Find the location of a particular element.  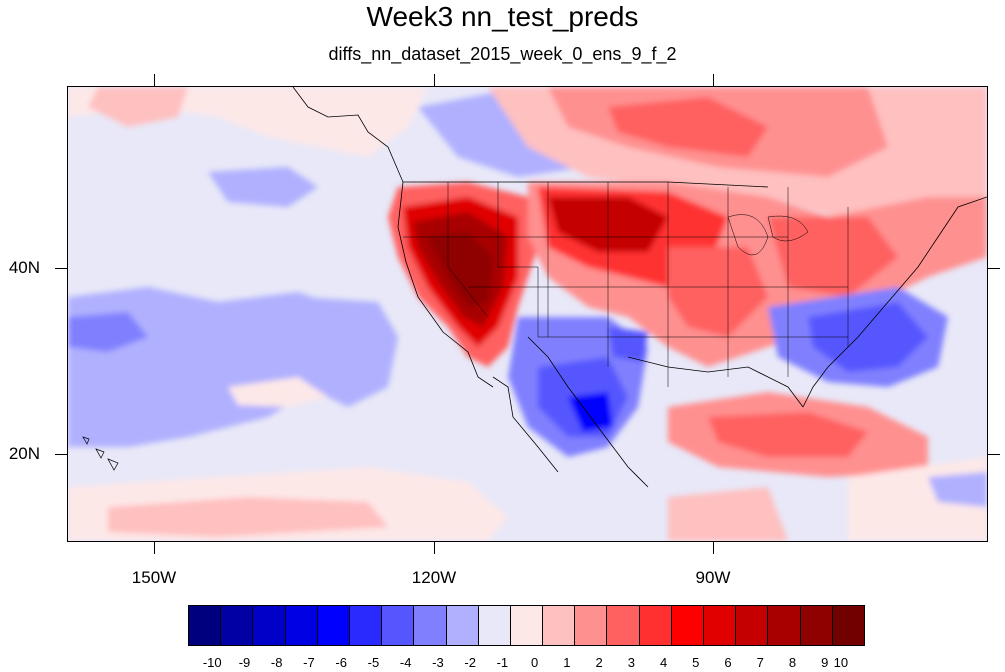

tick-lat-40n-right is located at coordinates (994, 268).